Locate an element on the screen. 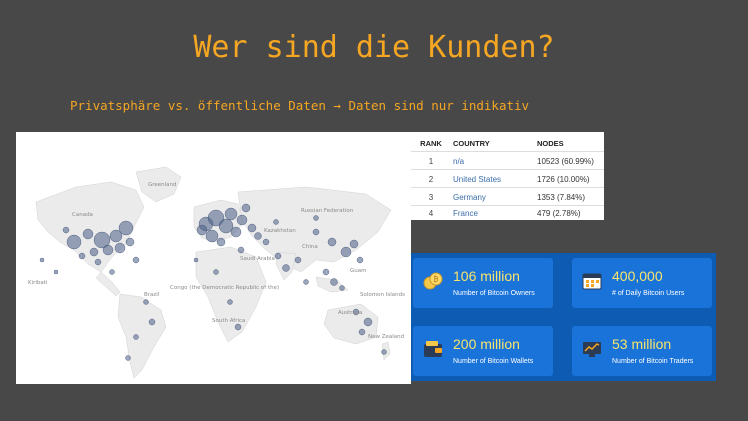 This screenshot has width=748, height=421. header-rank: RANK is located at coordinates (431, 143).